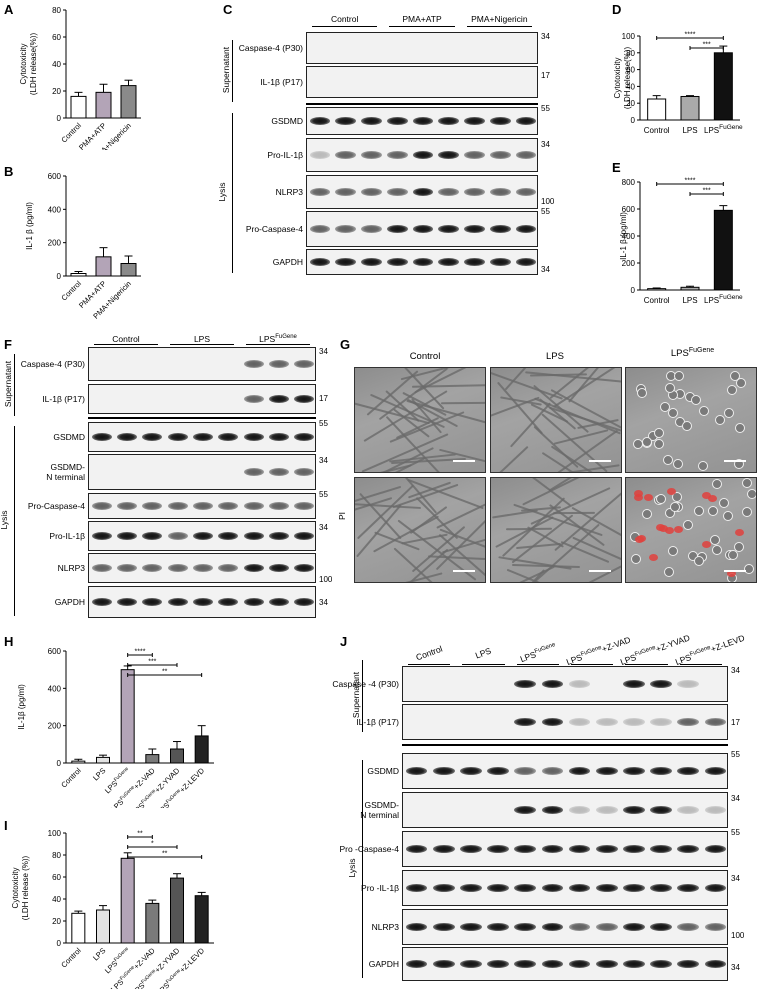 Image resolution: width=760 pixels, height=989 pixels. I want to click on mw-marker: 34, so click(323, 351).